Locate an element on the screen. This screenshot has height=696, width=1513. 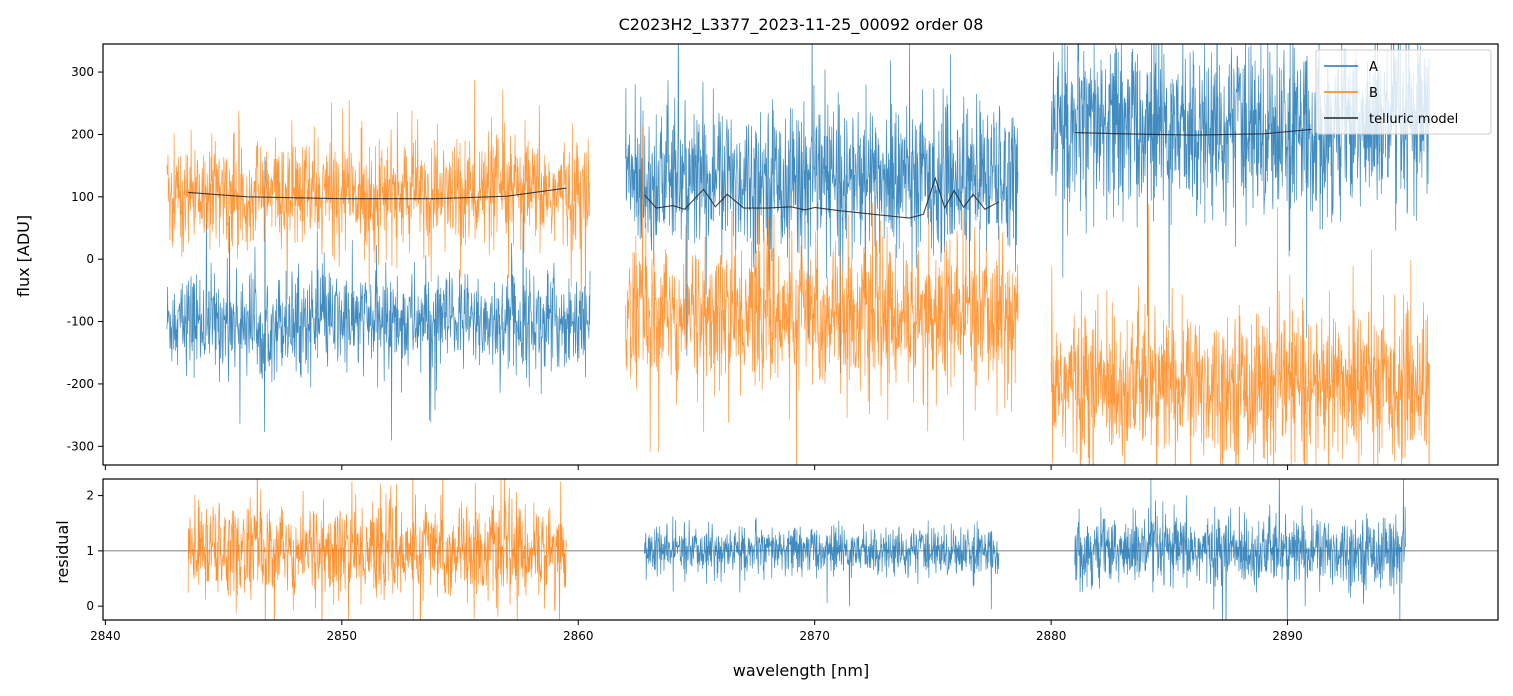
x-tick-label-2860: 2860 is located at coordinates (578, 636).